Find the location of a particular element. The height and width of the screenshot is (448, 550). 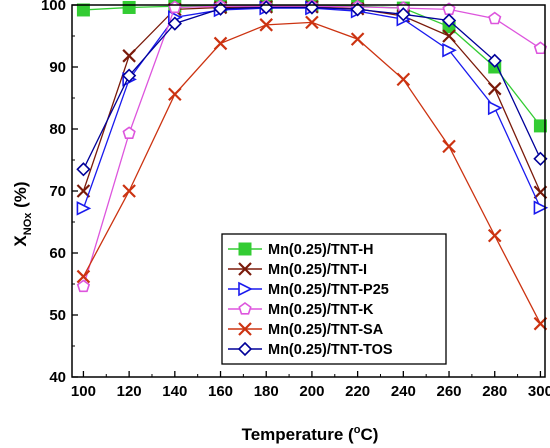

y-tick-label: 90 is located at coordinates (57, 67).